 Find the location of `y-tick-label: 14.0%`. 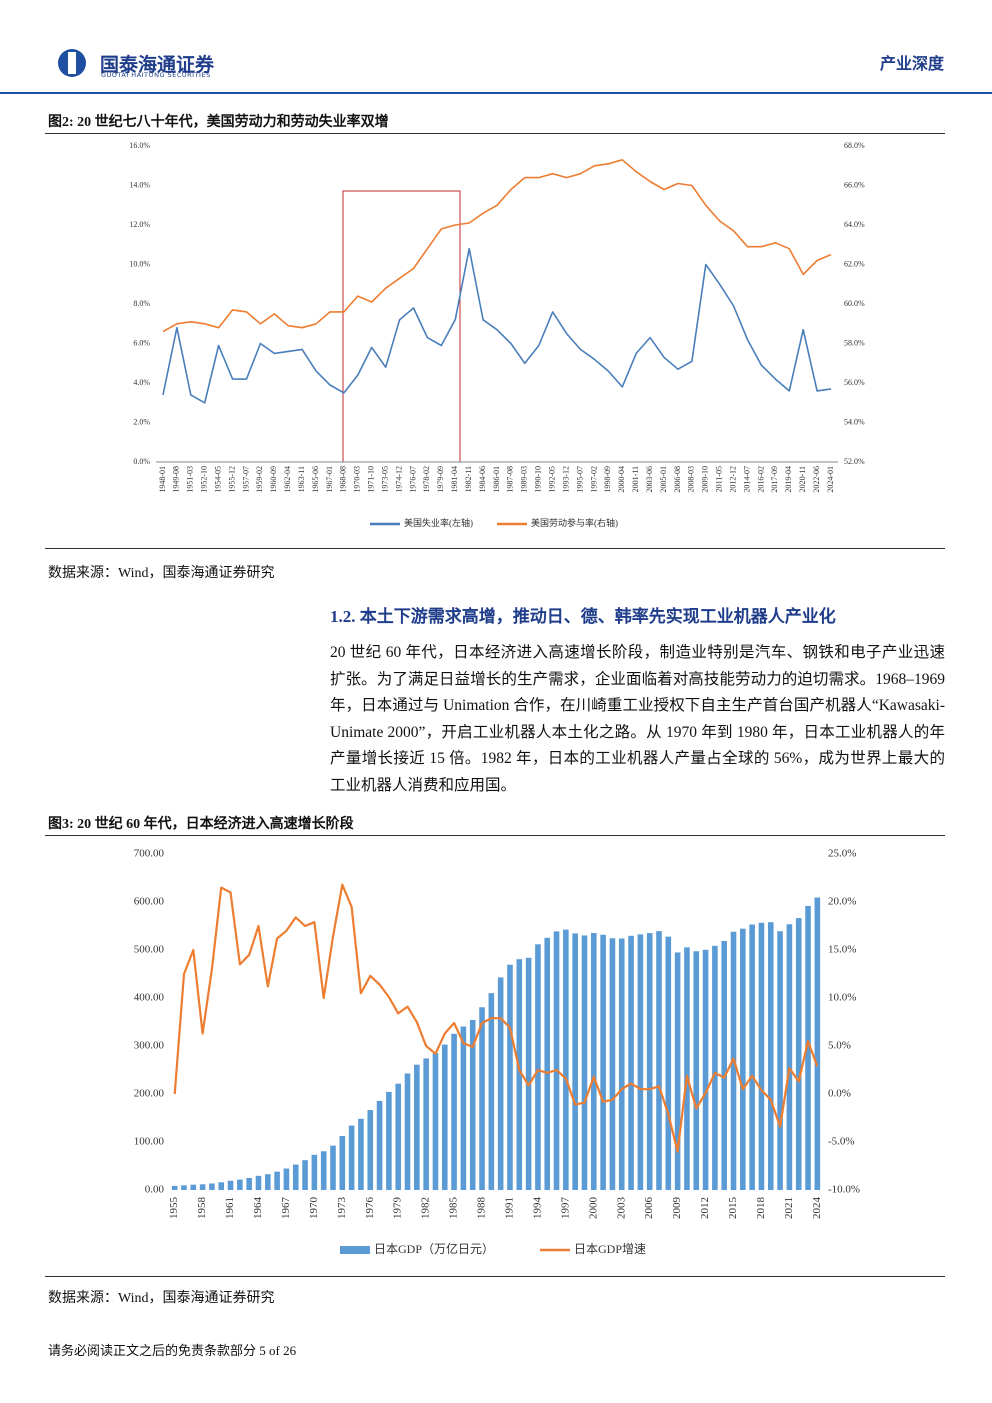

y-tick-label: 14.0% is located at coordinates (139, 184).